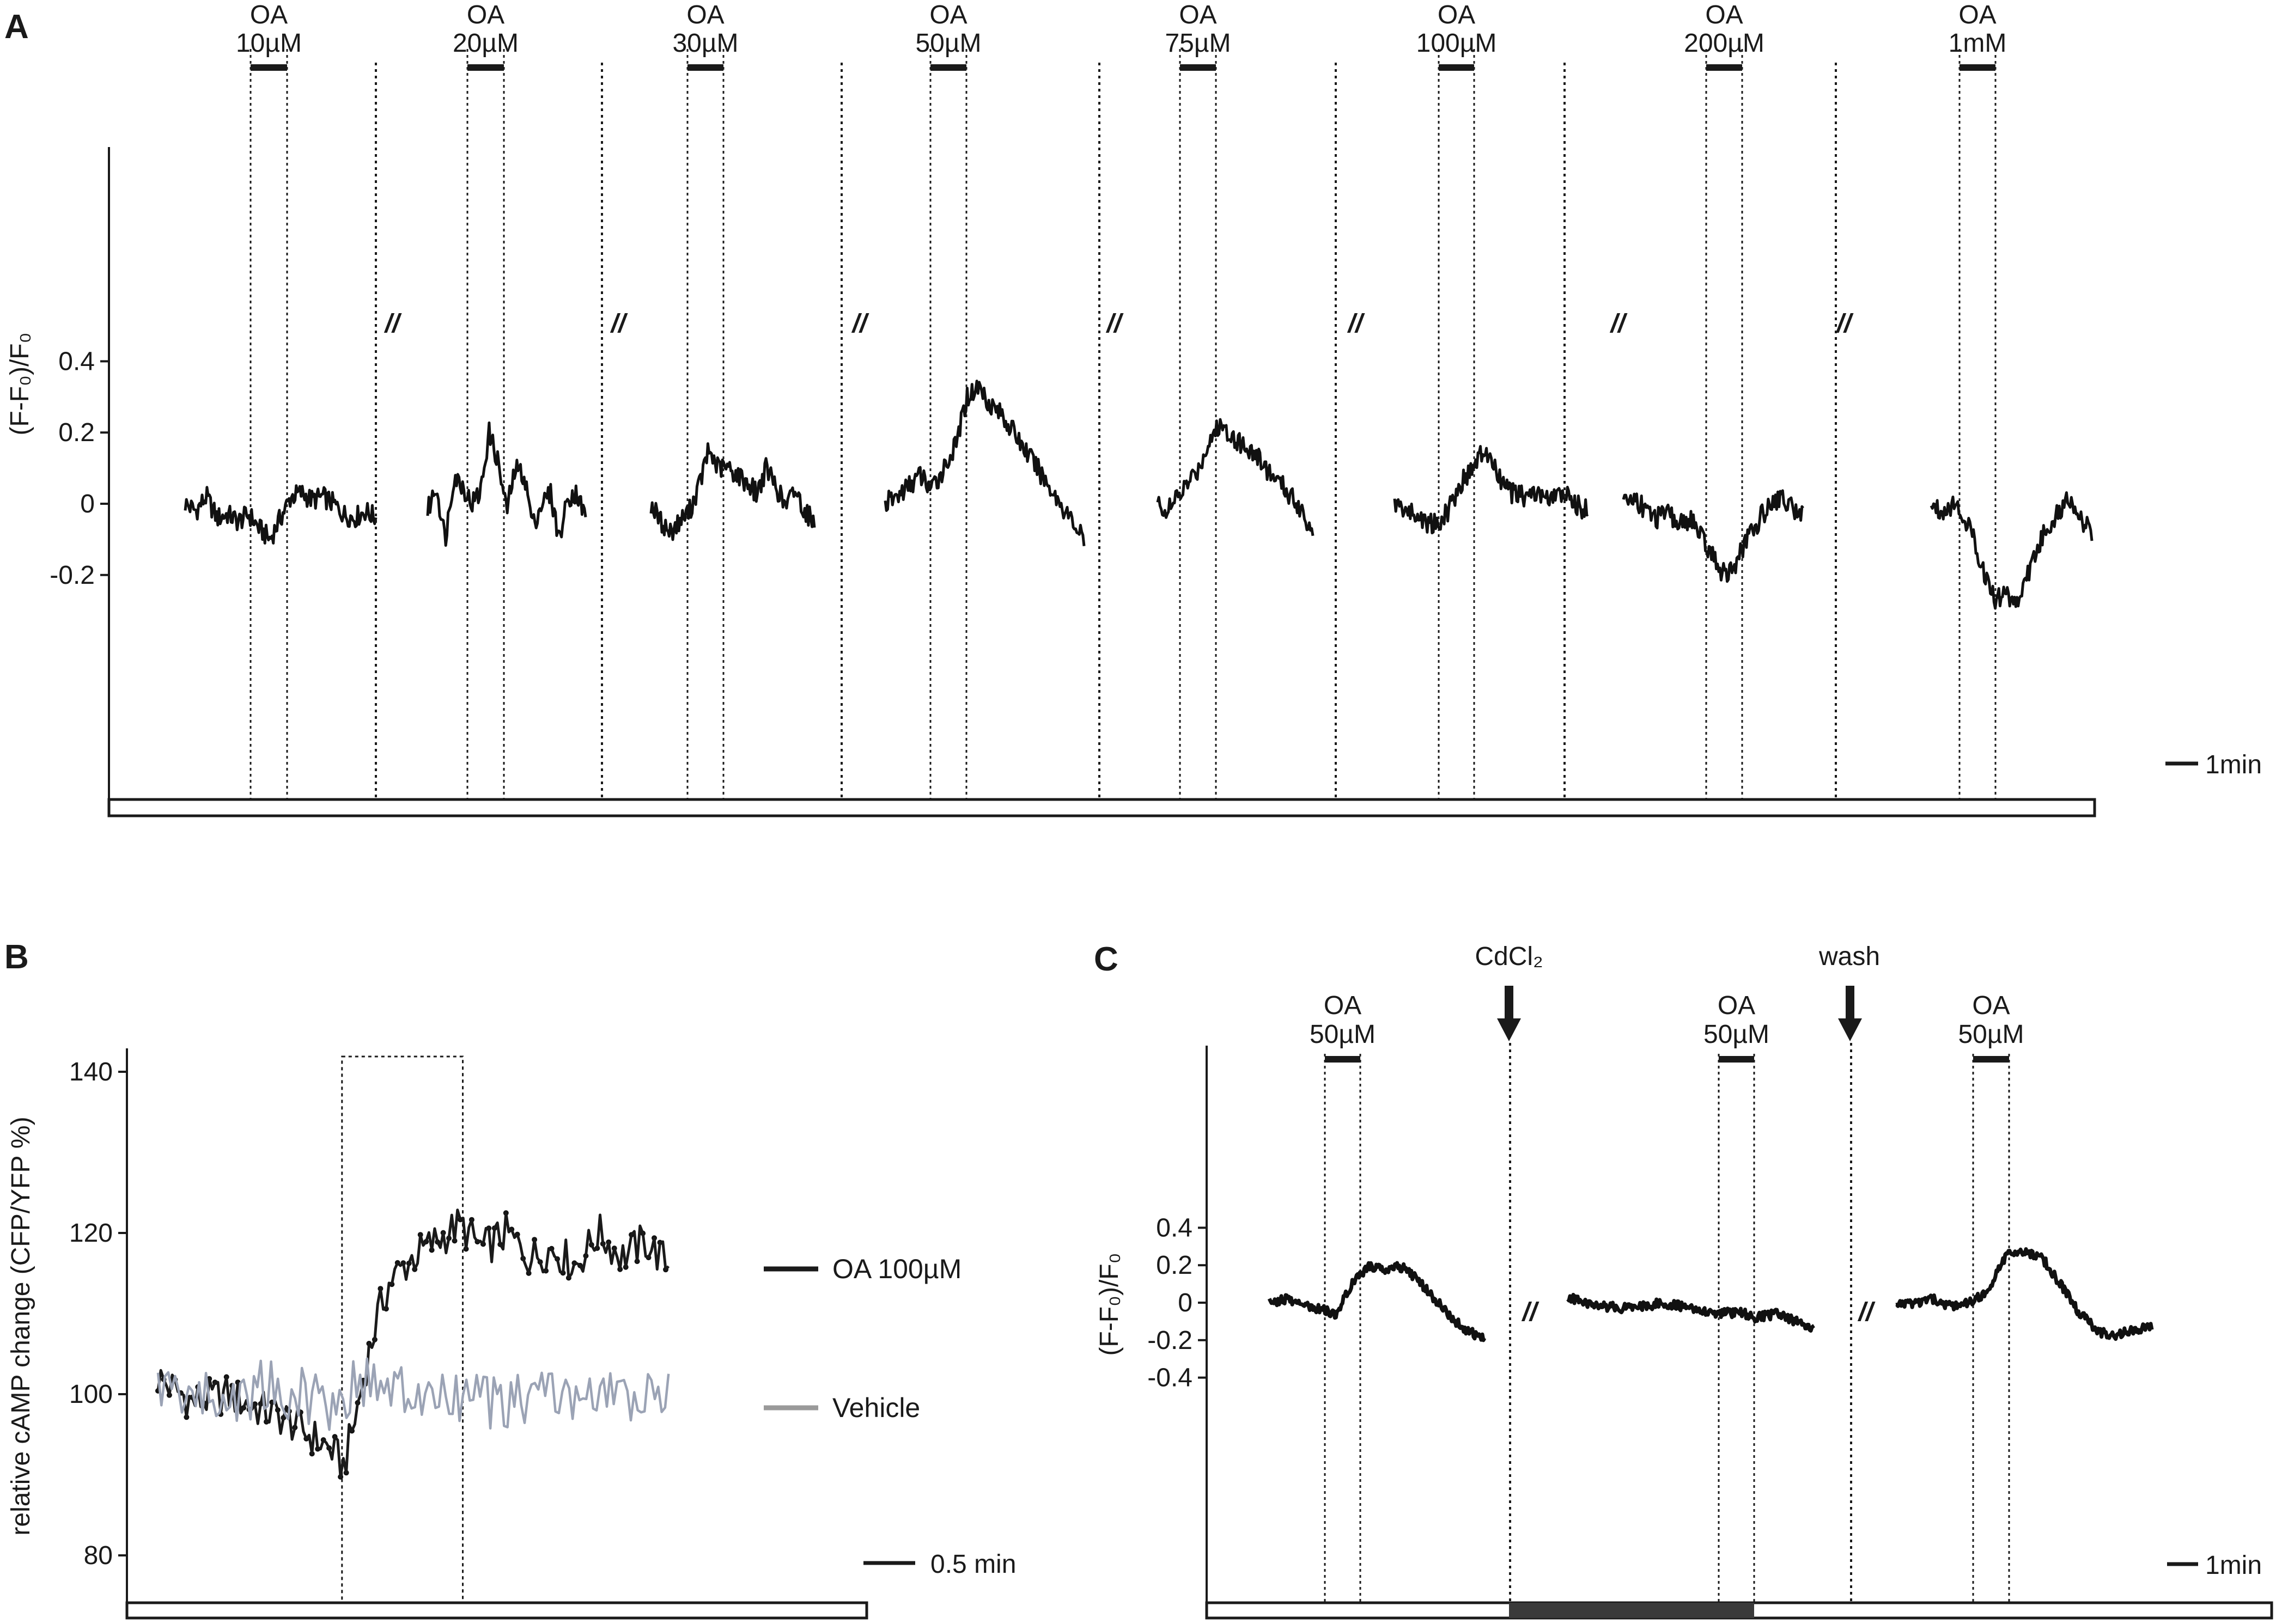 The width and height of the screenshot is (2288, 1624). Describe the element at coordinates (1177, 1324) in the screenshot. I see `panel-c-y-axis: 0.4 0.2 0 -0.2 -0.4` at that location.